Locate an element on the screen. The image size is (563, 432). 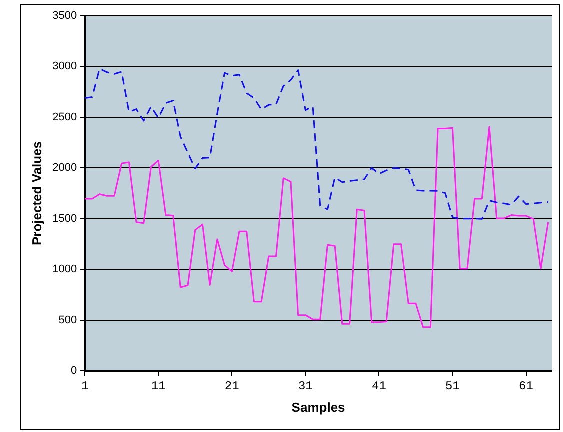
y-tick-label: 0 is located at coordinates (74, 371).